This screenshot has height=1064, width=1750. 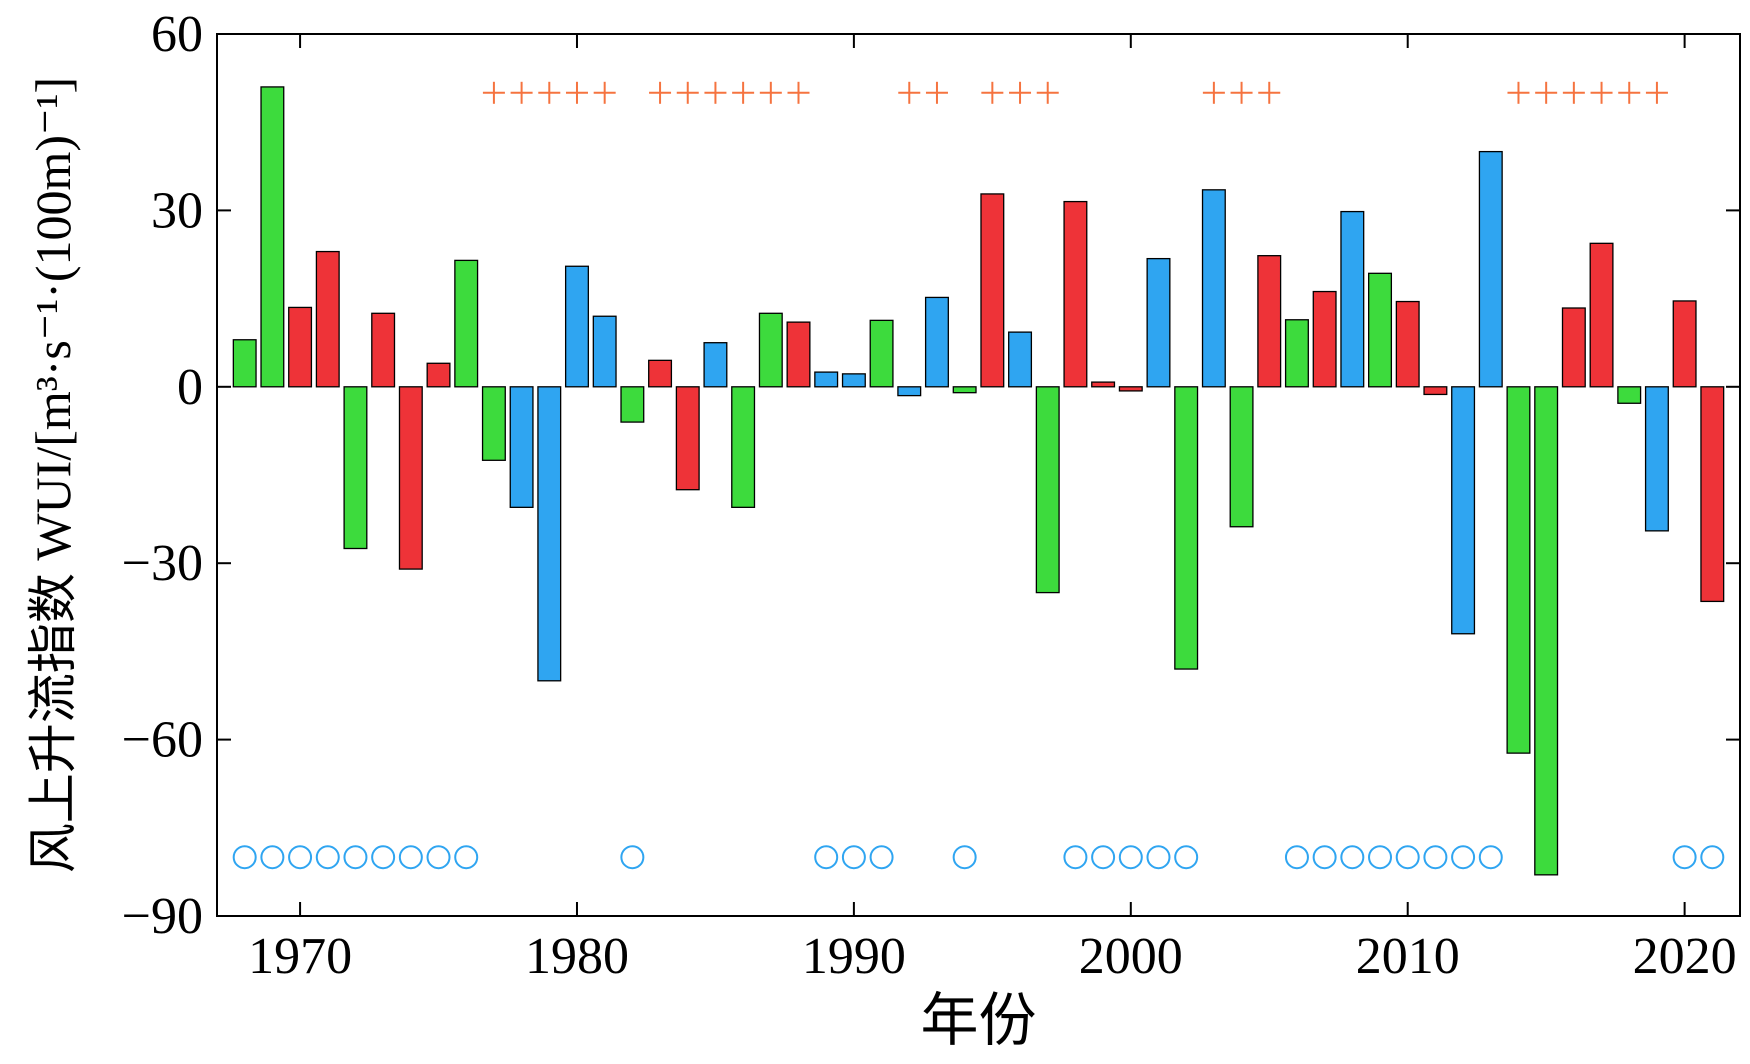 I want to click on bar-2018, so click(x=1629, y=395).